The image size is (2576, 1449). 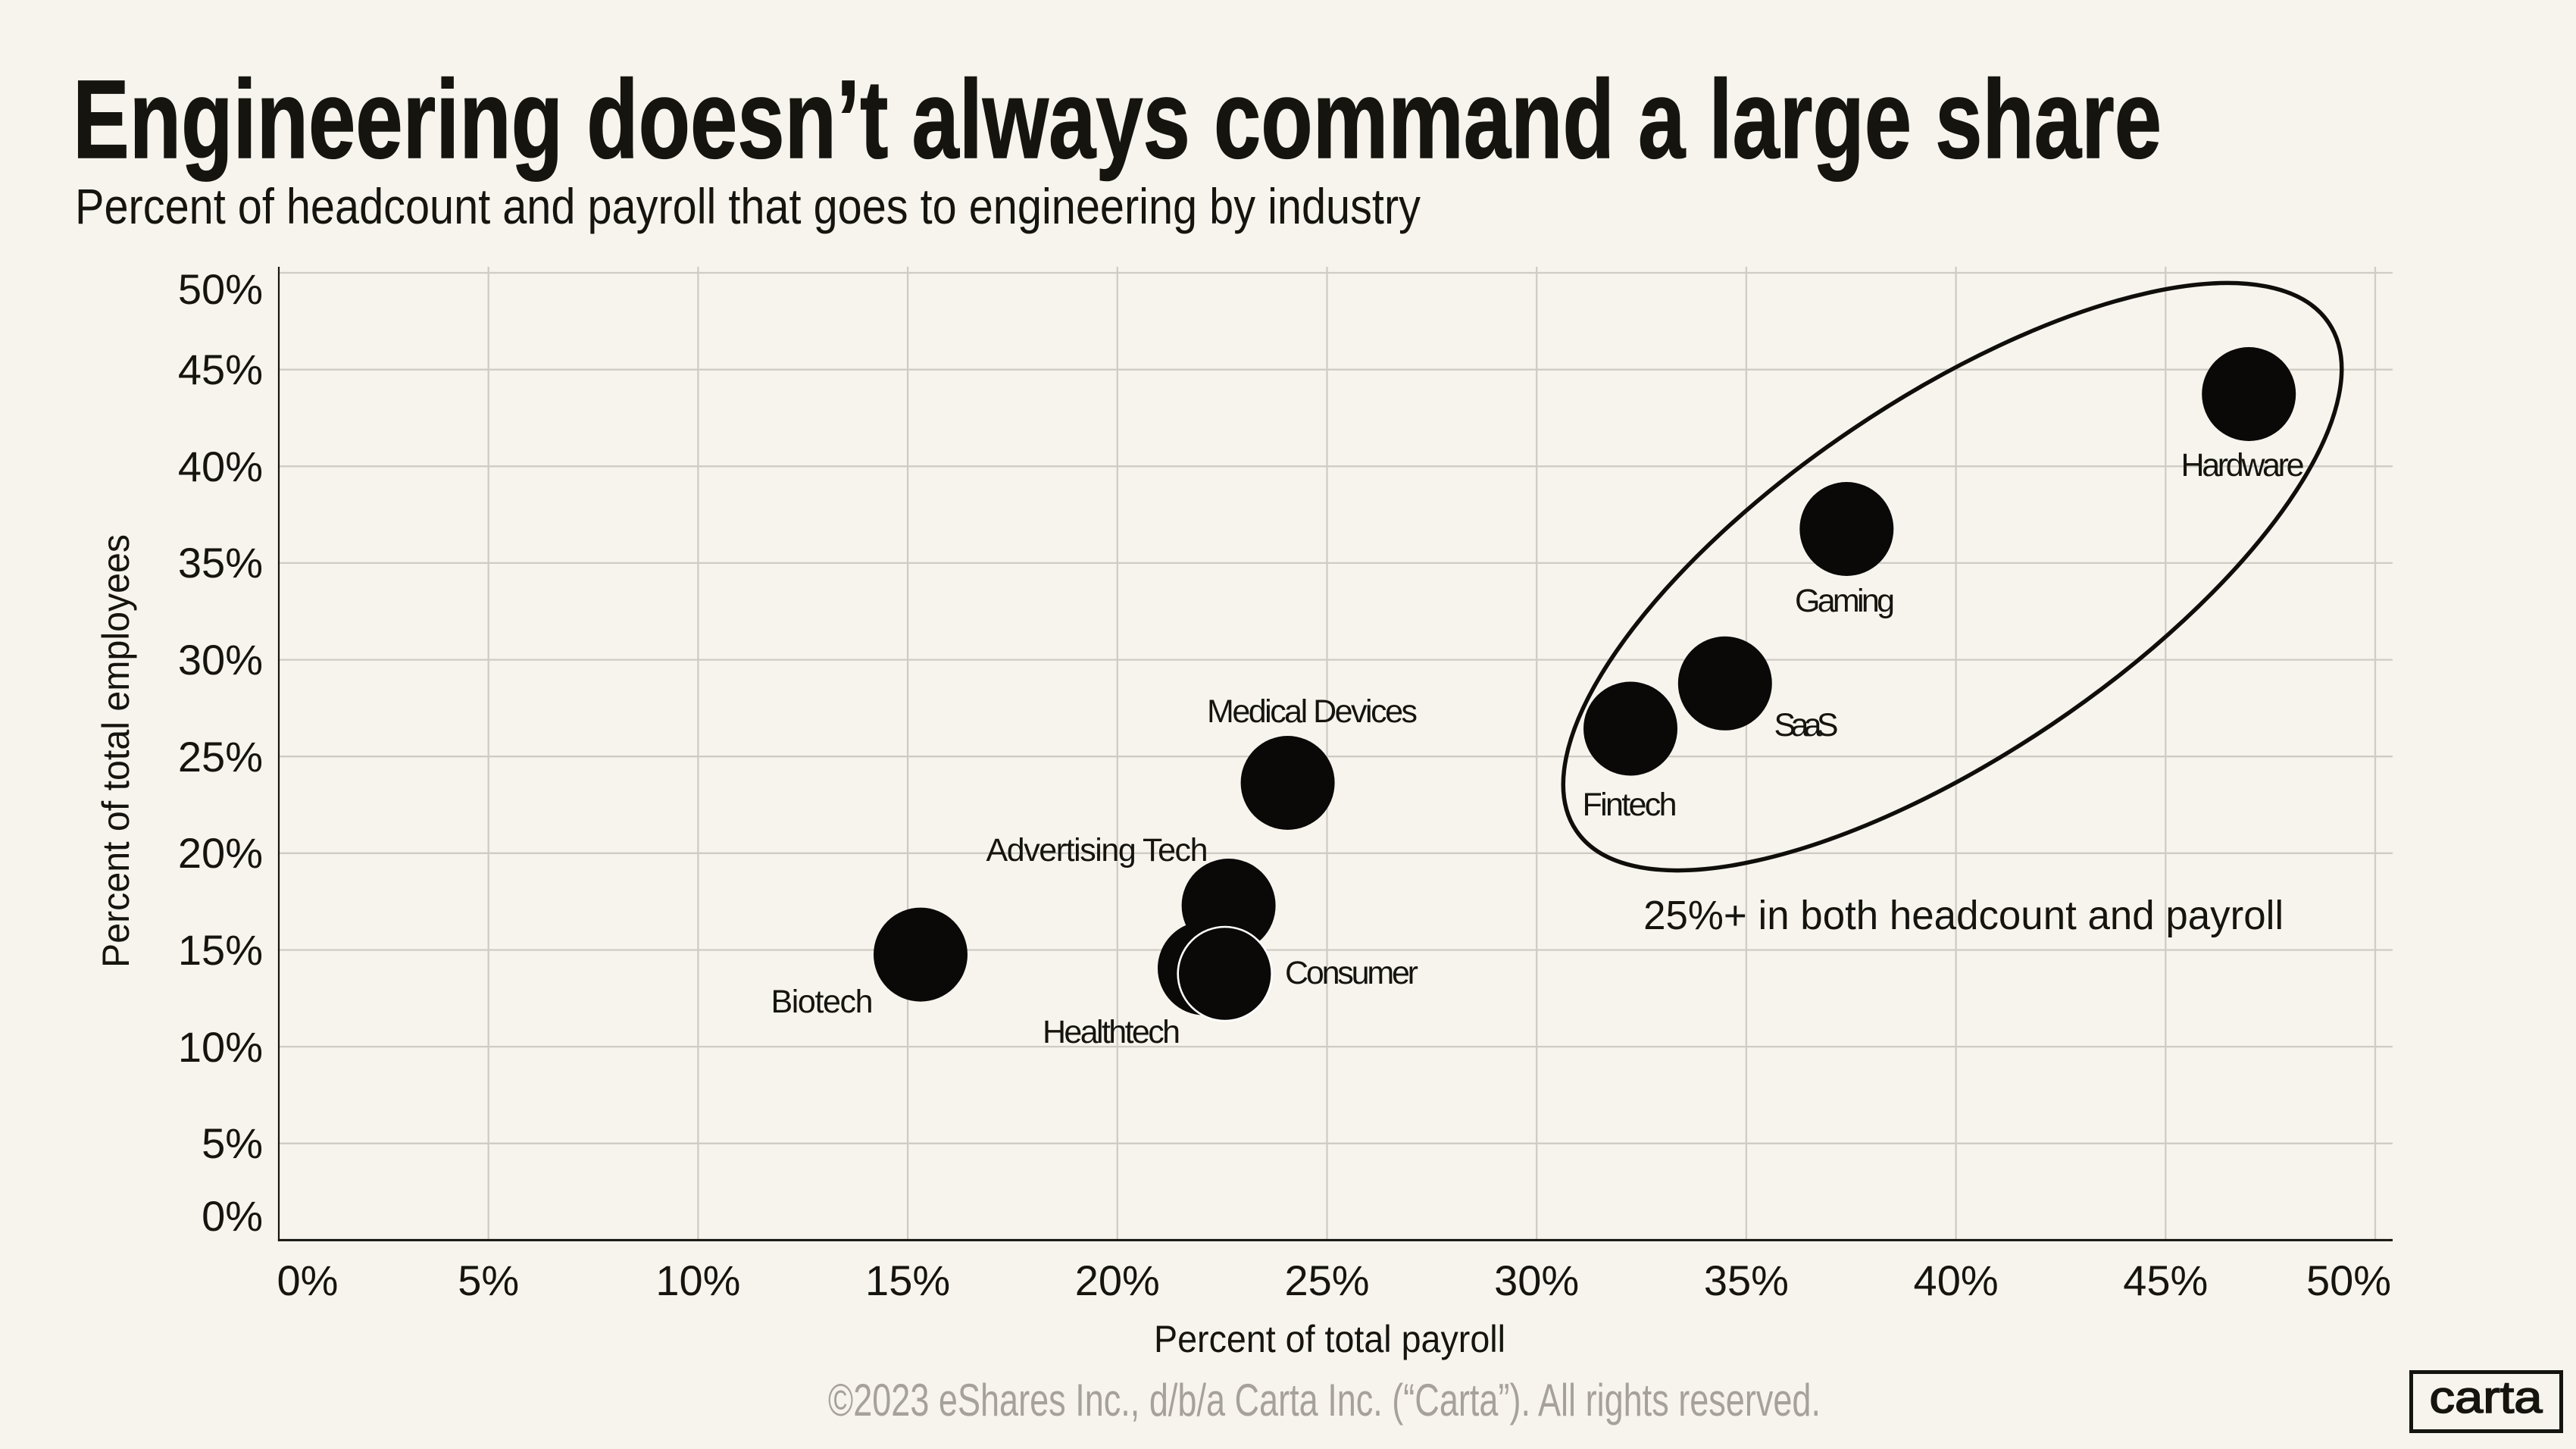 I want to click on svg-text: Advertising Tech, so click(x=1097, y=850).